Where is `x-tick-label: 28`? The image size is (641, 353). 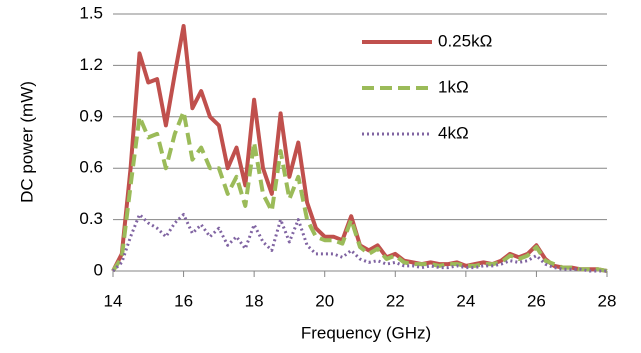
x-tick-label: 28 is located at coordinates (607, 300).